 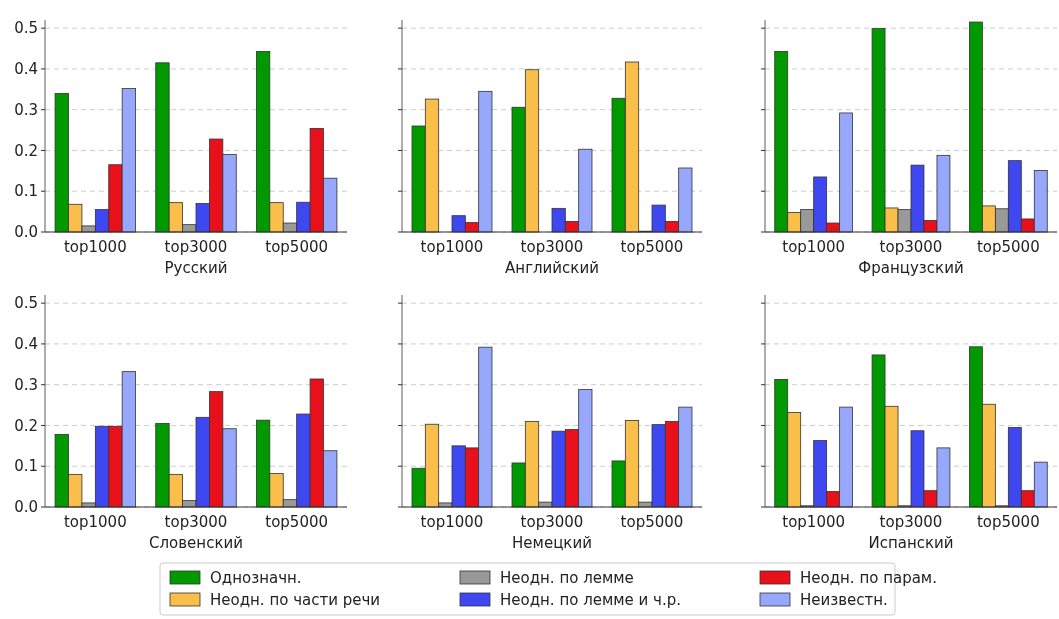 What do you see at coordinates (552, 543) in the screenshot?
I see `x-axis-title: Немецкий` at bounding box center [552, 543].